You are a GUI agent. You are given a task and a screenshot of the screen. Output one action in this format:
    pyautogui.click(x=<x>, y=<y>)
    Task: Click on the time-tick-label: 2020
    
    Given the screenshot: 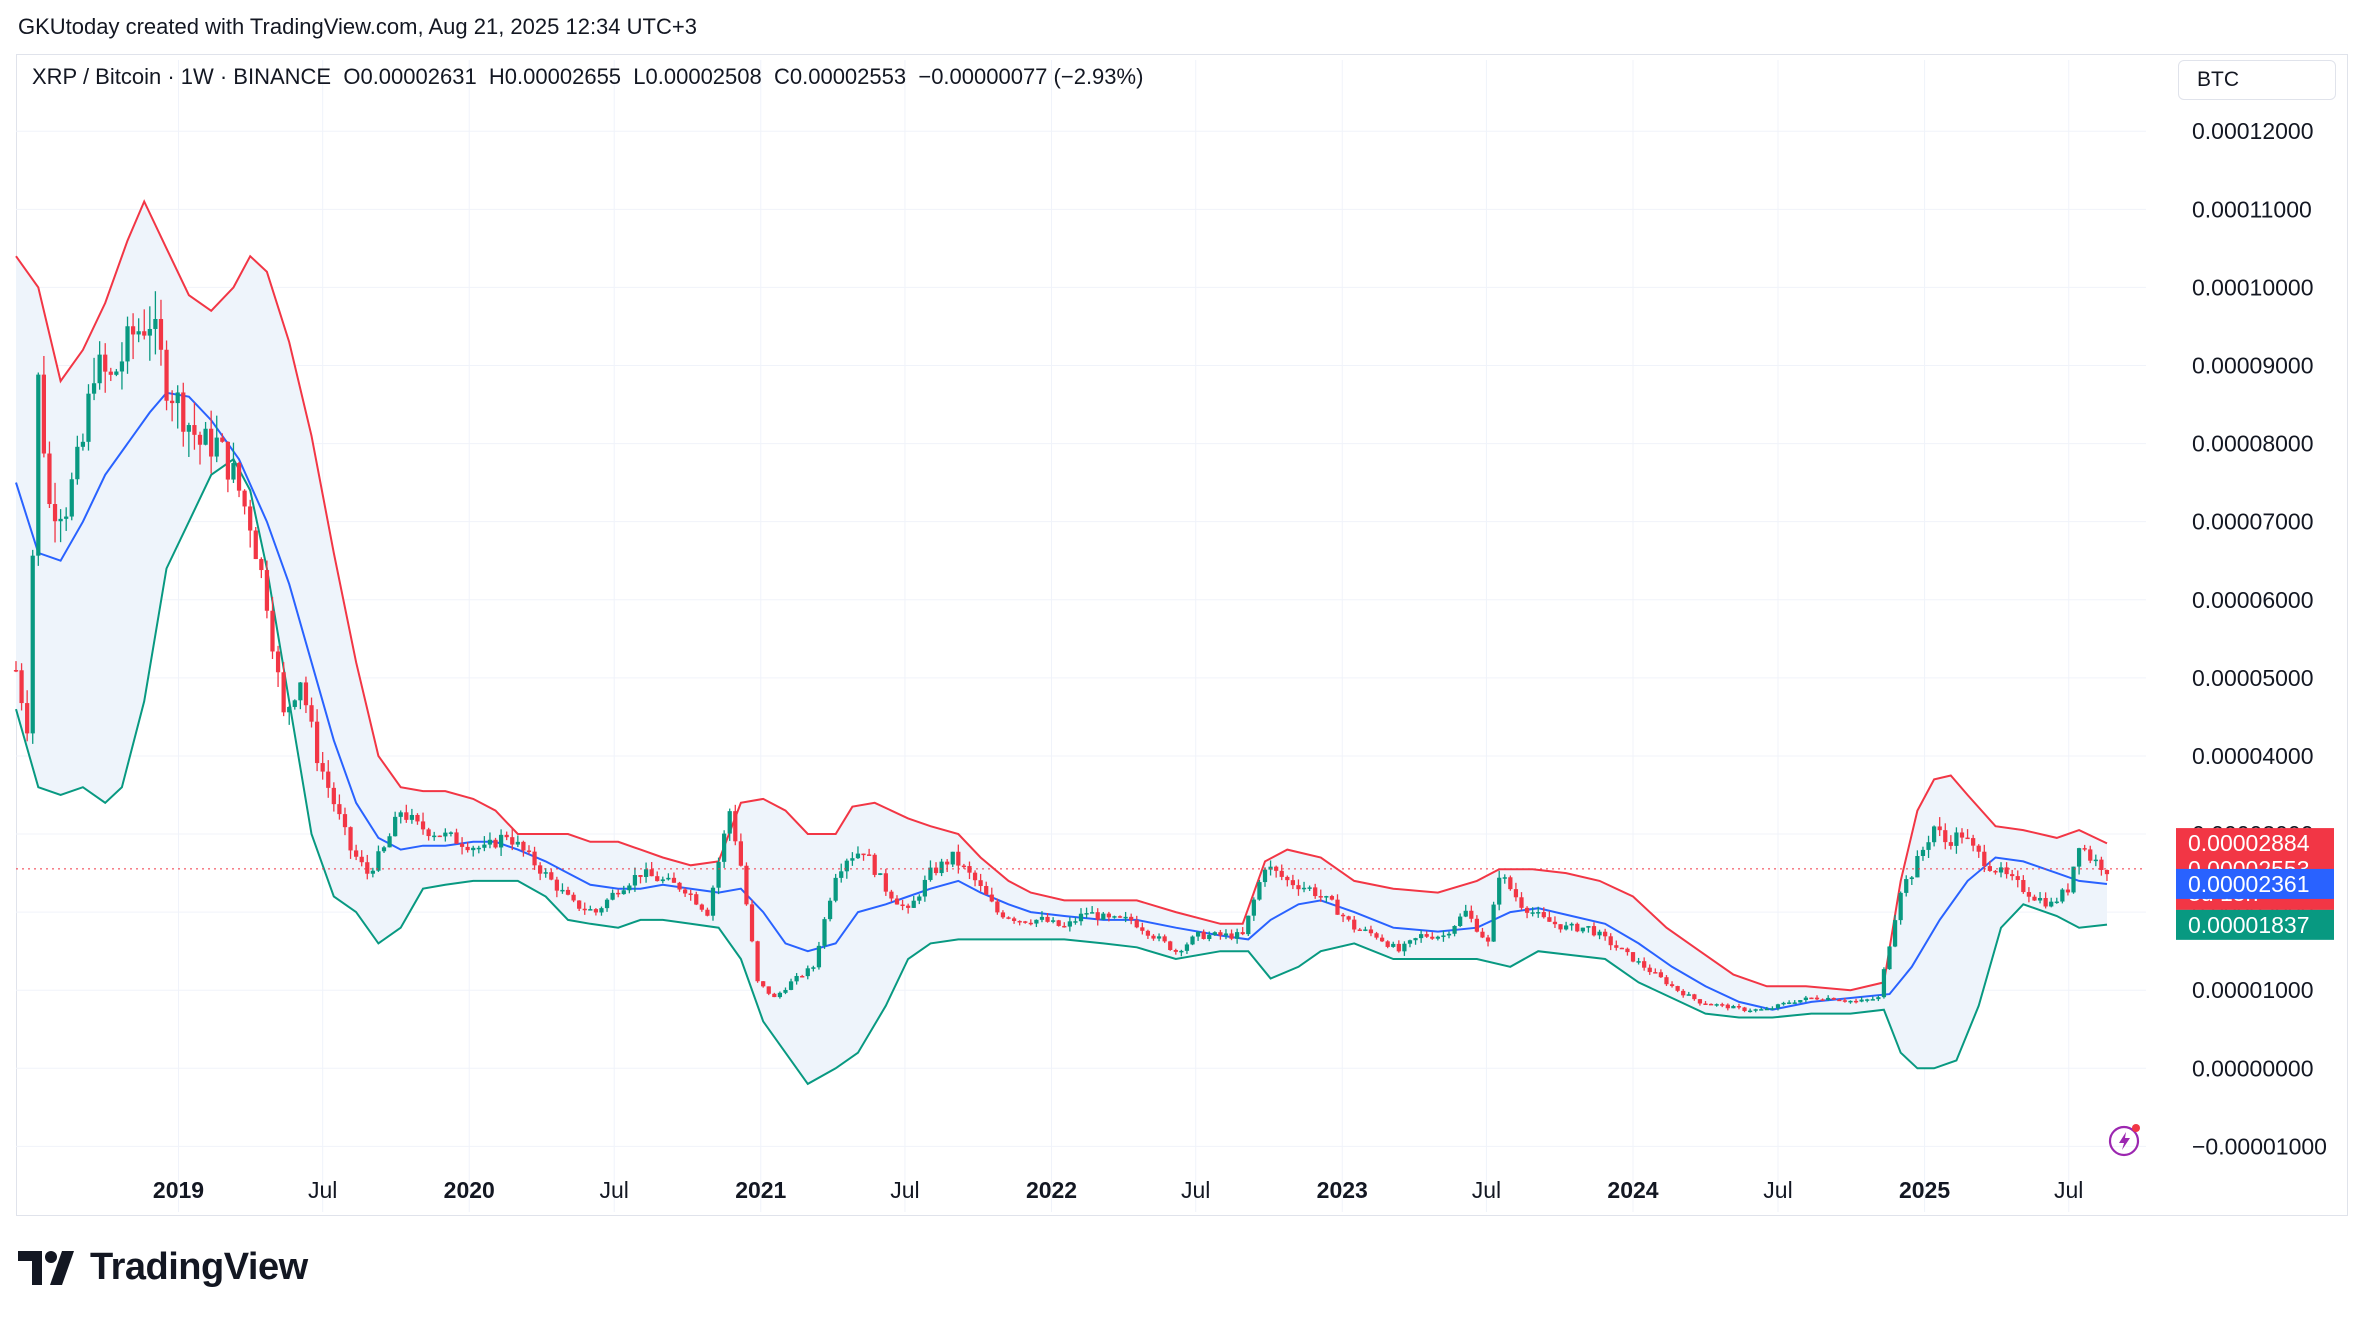 What is the action you would take?
    pyautogui.click(x=469, y=1190)
    